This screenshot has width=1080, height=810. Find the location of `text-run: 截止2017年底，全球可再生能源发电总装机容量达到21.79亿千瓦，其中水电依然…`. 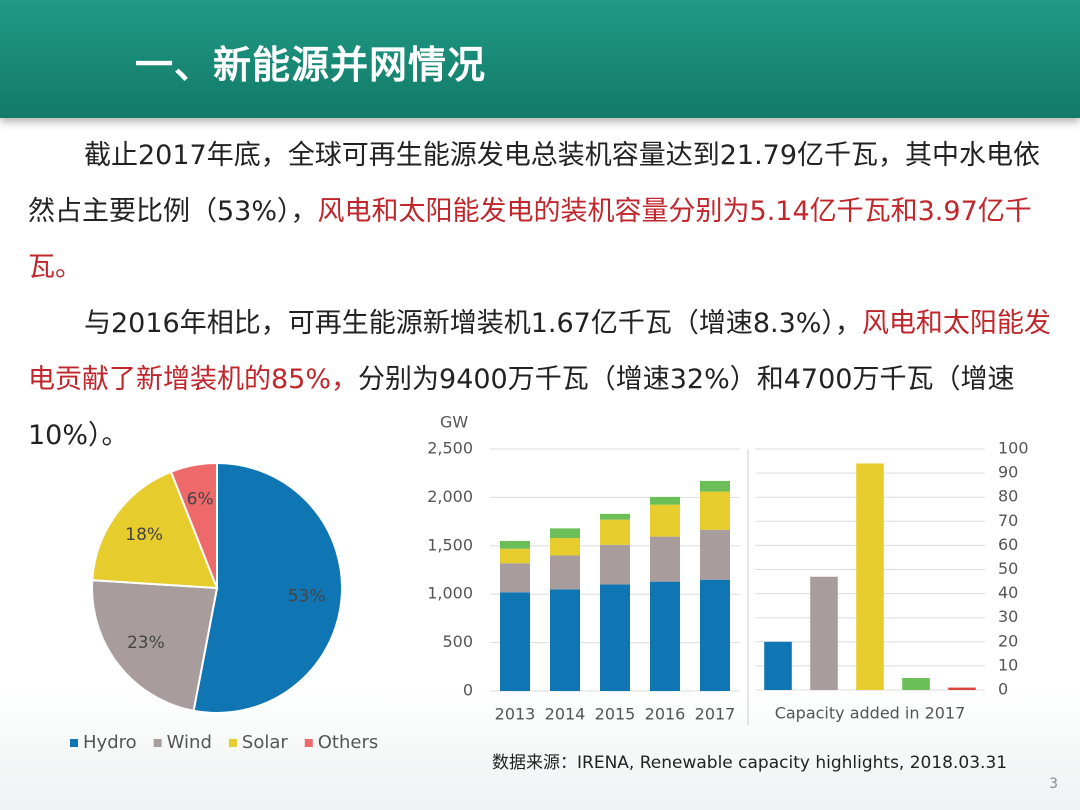

text-run: 截止2017年底，全球可再生能源发电总装机容量达到21.79亿千瓦，其中水电依然… is located at coordinates (534, 183).